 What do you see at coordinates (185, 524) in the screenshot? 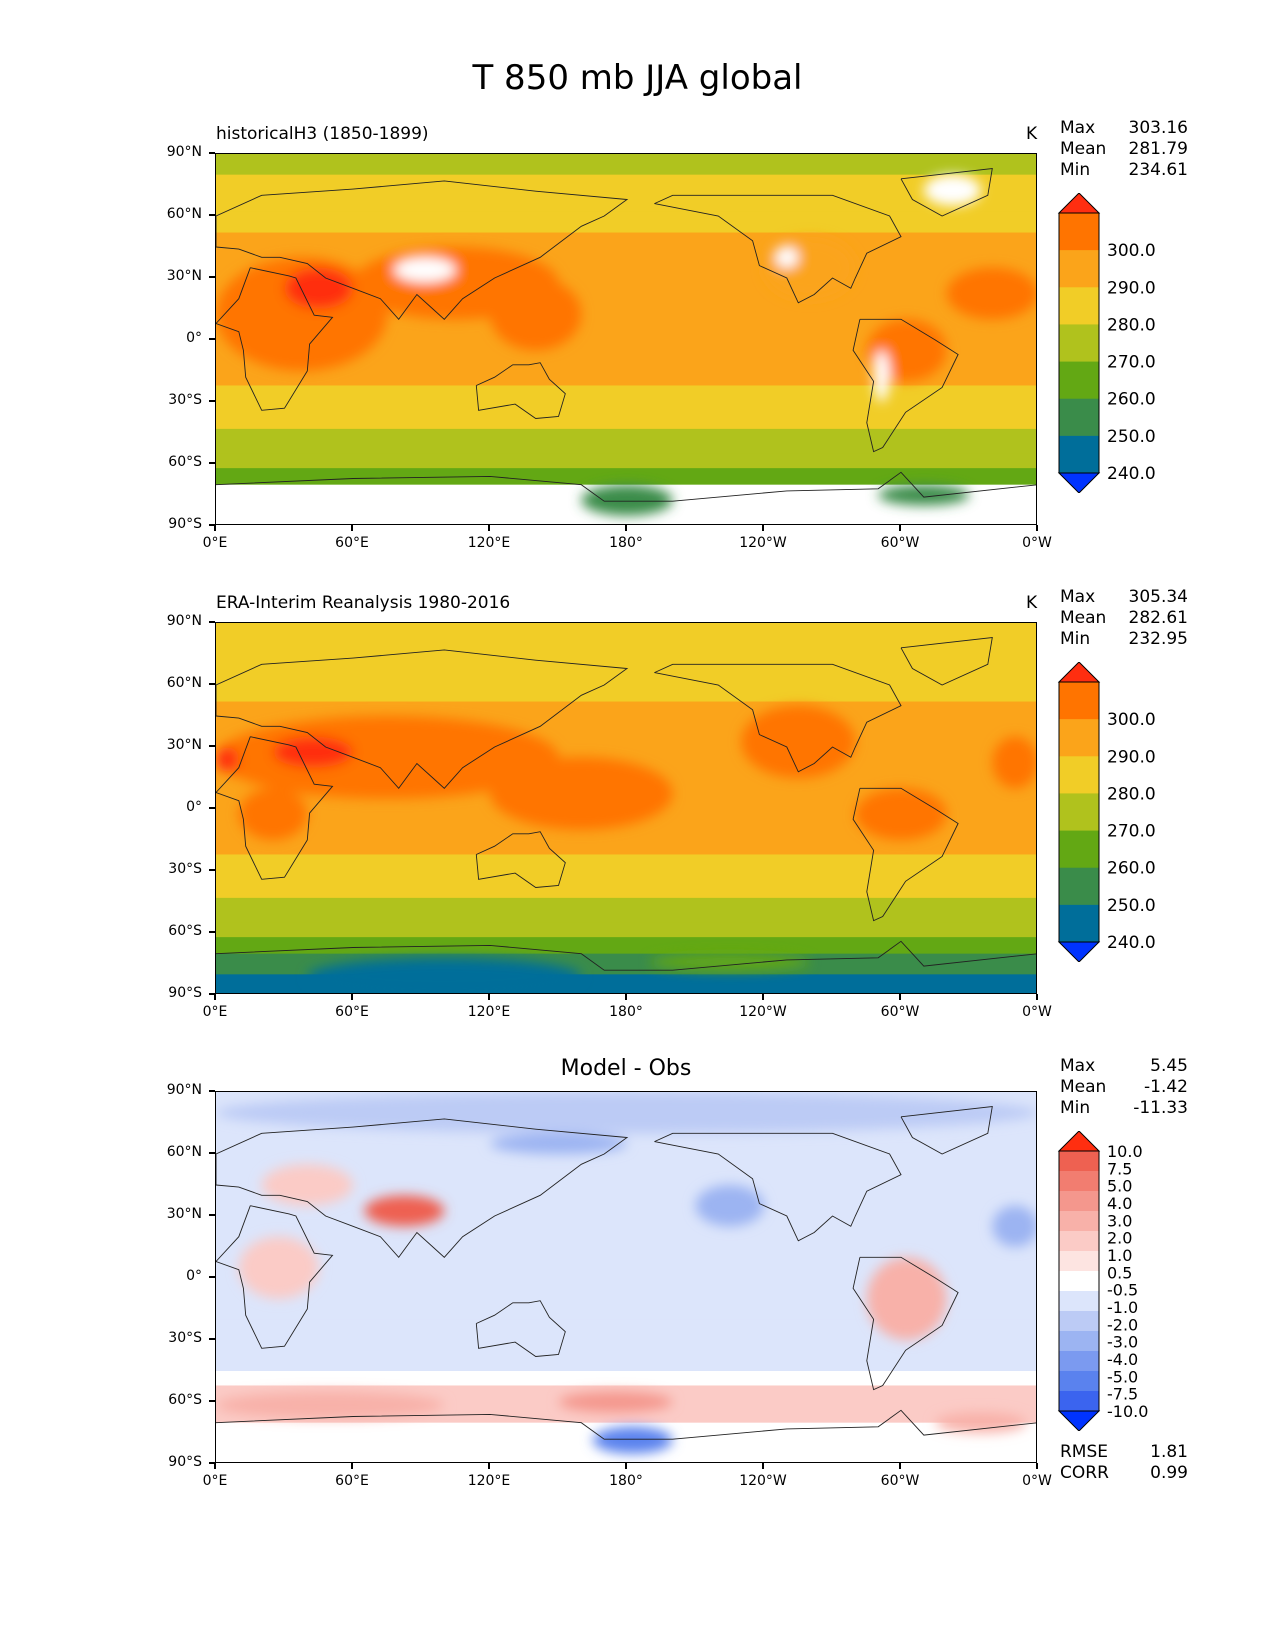
I see `y-tick-label: 90°S` at bounding box center [185, 524].